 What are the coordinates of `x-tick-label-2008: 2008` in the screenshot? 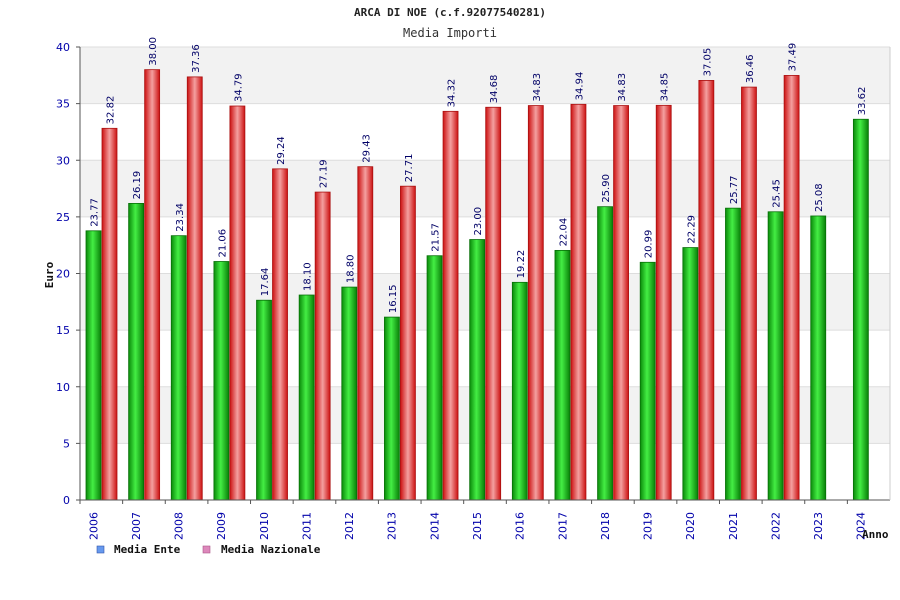 It's located at (179, 526).